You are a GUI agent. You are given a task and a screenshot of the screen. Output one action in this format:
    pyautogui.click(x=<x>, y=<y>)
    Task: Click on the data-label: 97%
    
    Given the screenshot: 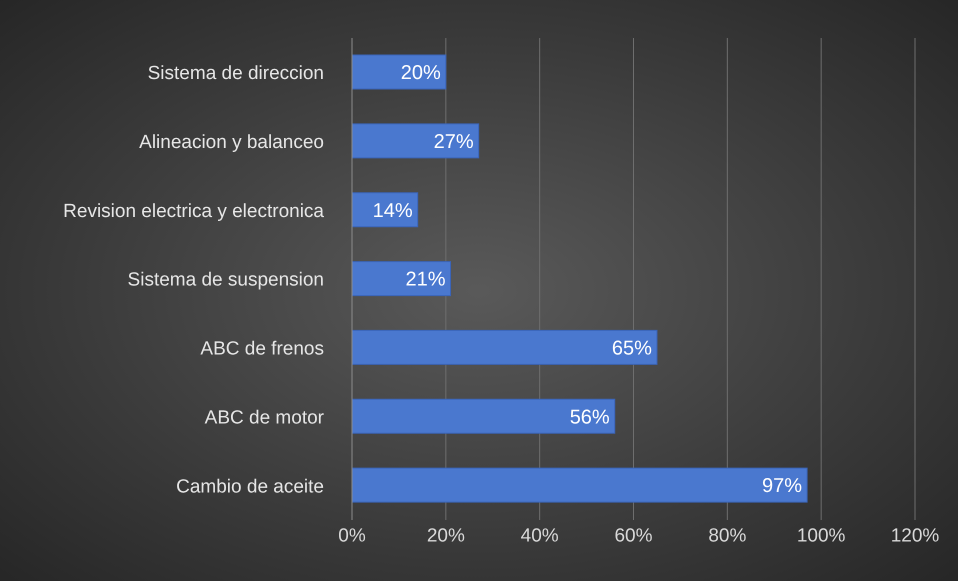 What is the action you would take?
    pyautogui.click(x=782, y=486)
    